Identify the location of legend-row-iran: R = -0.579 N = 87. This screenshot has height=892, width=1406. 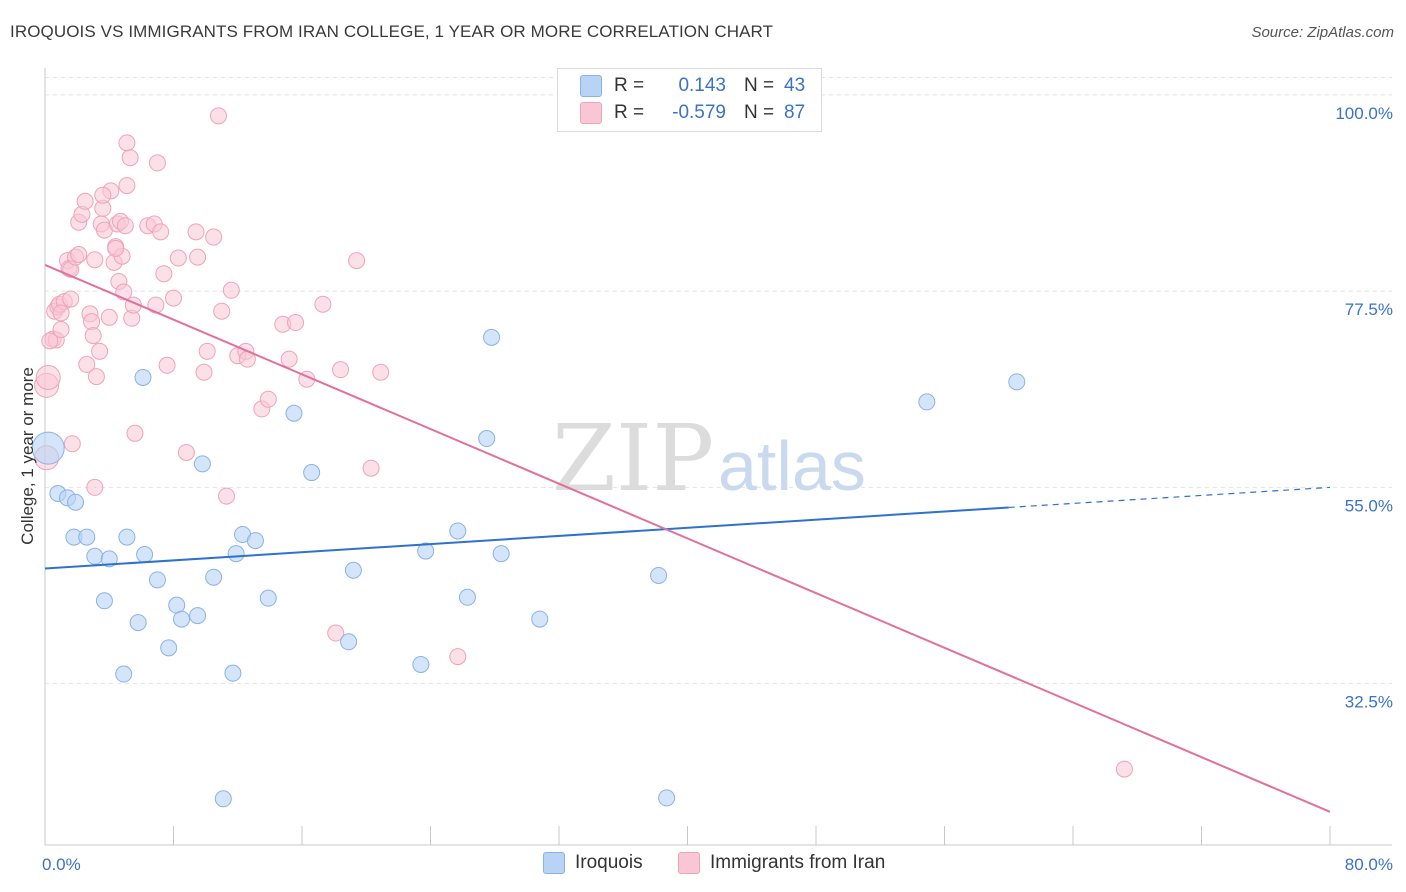
(692, 113).